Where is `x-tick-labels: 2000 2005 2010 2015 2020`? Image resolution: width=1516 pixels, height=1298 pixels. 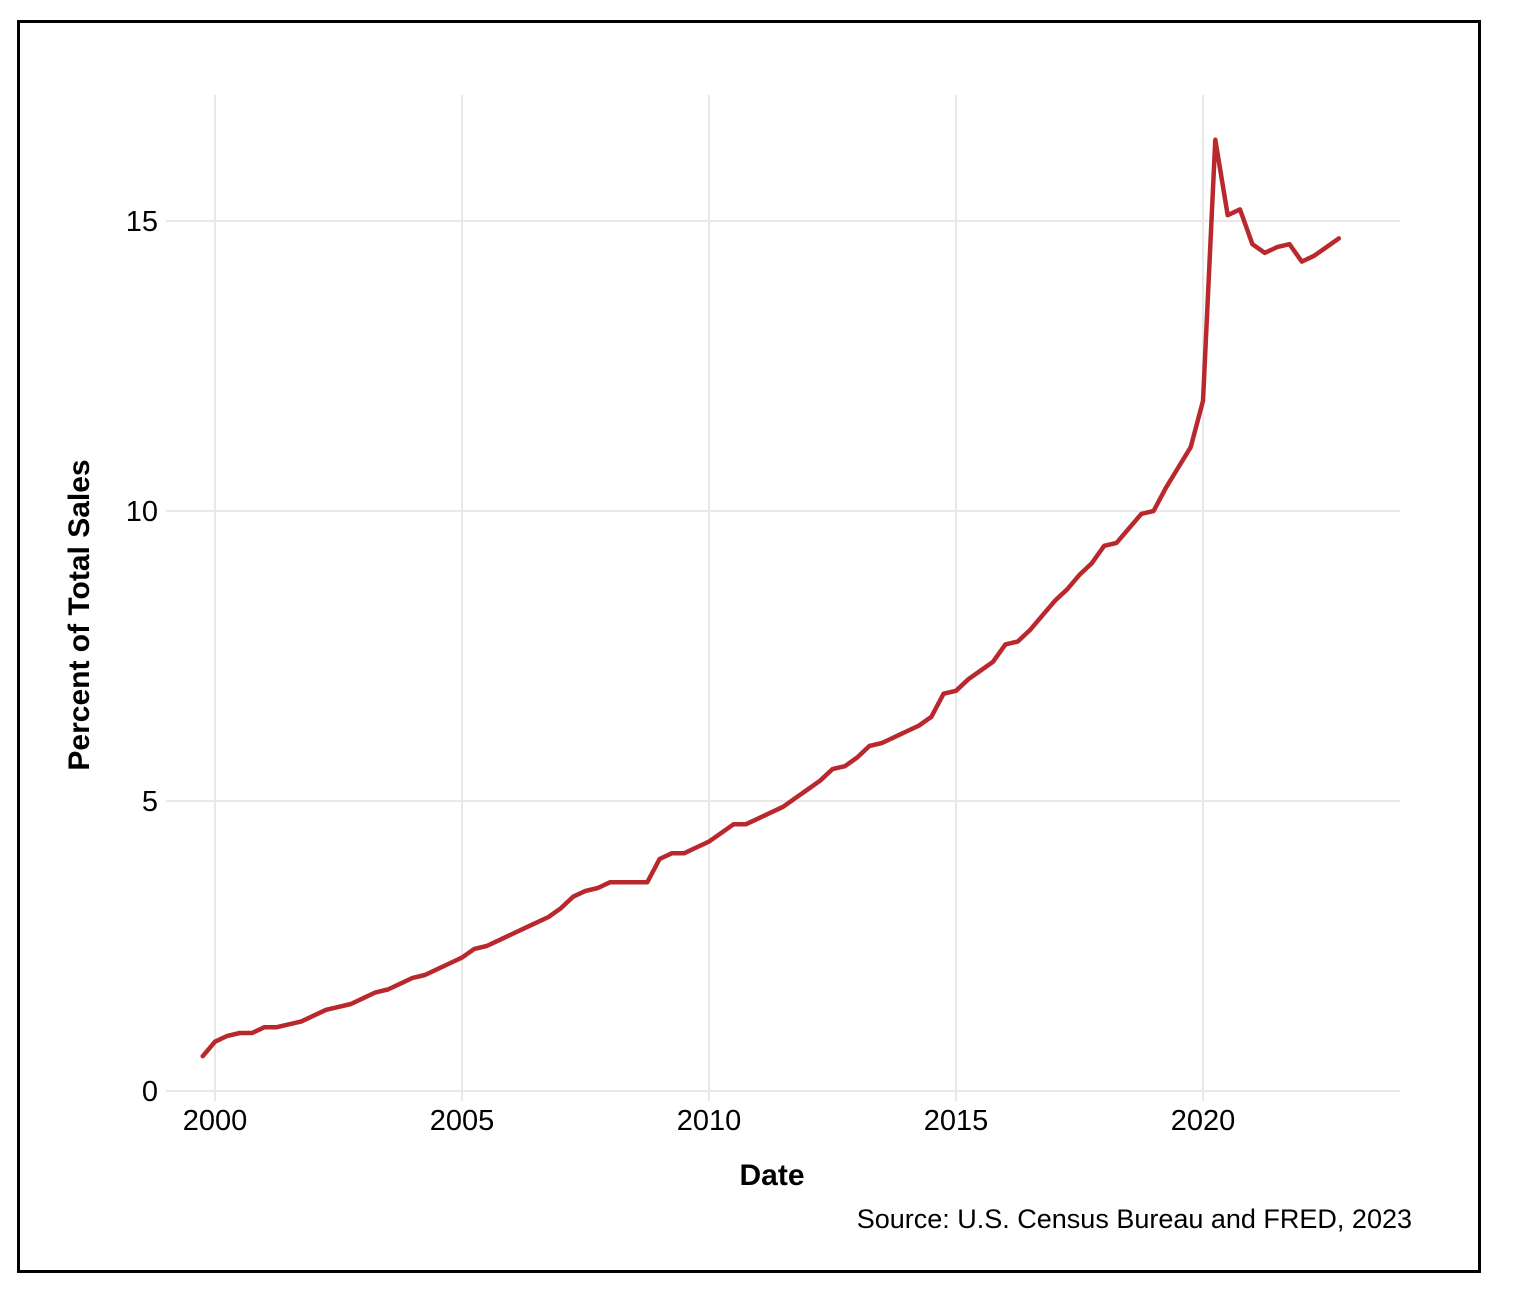 x-tick-labels: 2000 2005 2010 2015 2020 is located at coordinates (709, 1121).